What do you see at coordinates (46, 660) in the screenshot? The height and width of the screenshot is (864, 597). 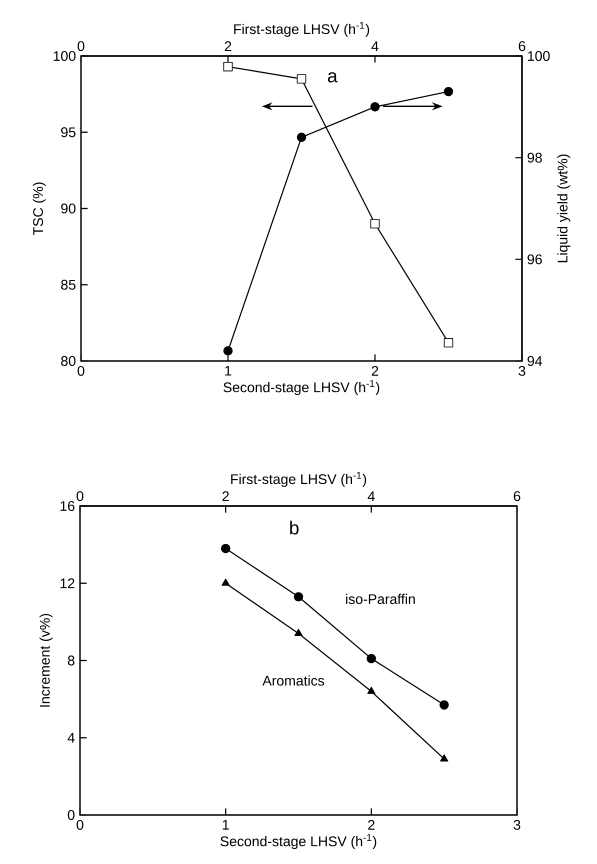 I see `y-axis-title: Increment (v%)` at bounding box center [46, 660].